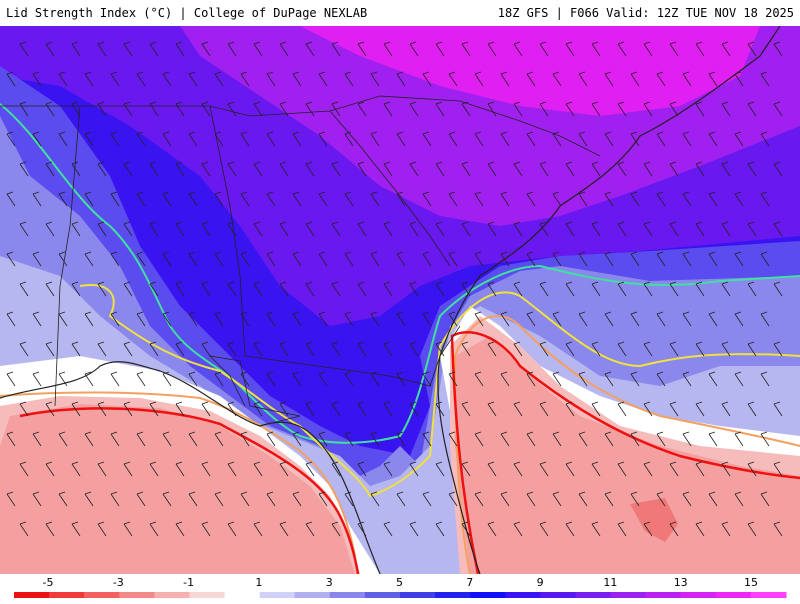 Image resolution: width=800 pixels, height=604 pixels. I want to click on colorbar-segment, so click(698, 595).